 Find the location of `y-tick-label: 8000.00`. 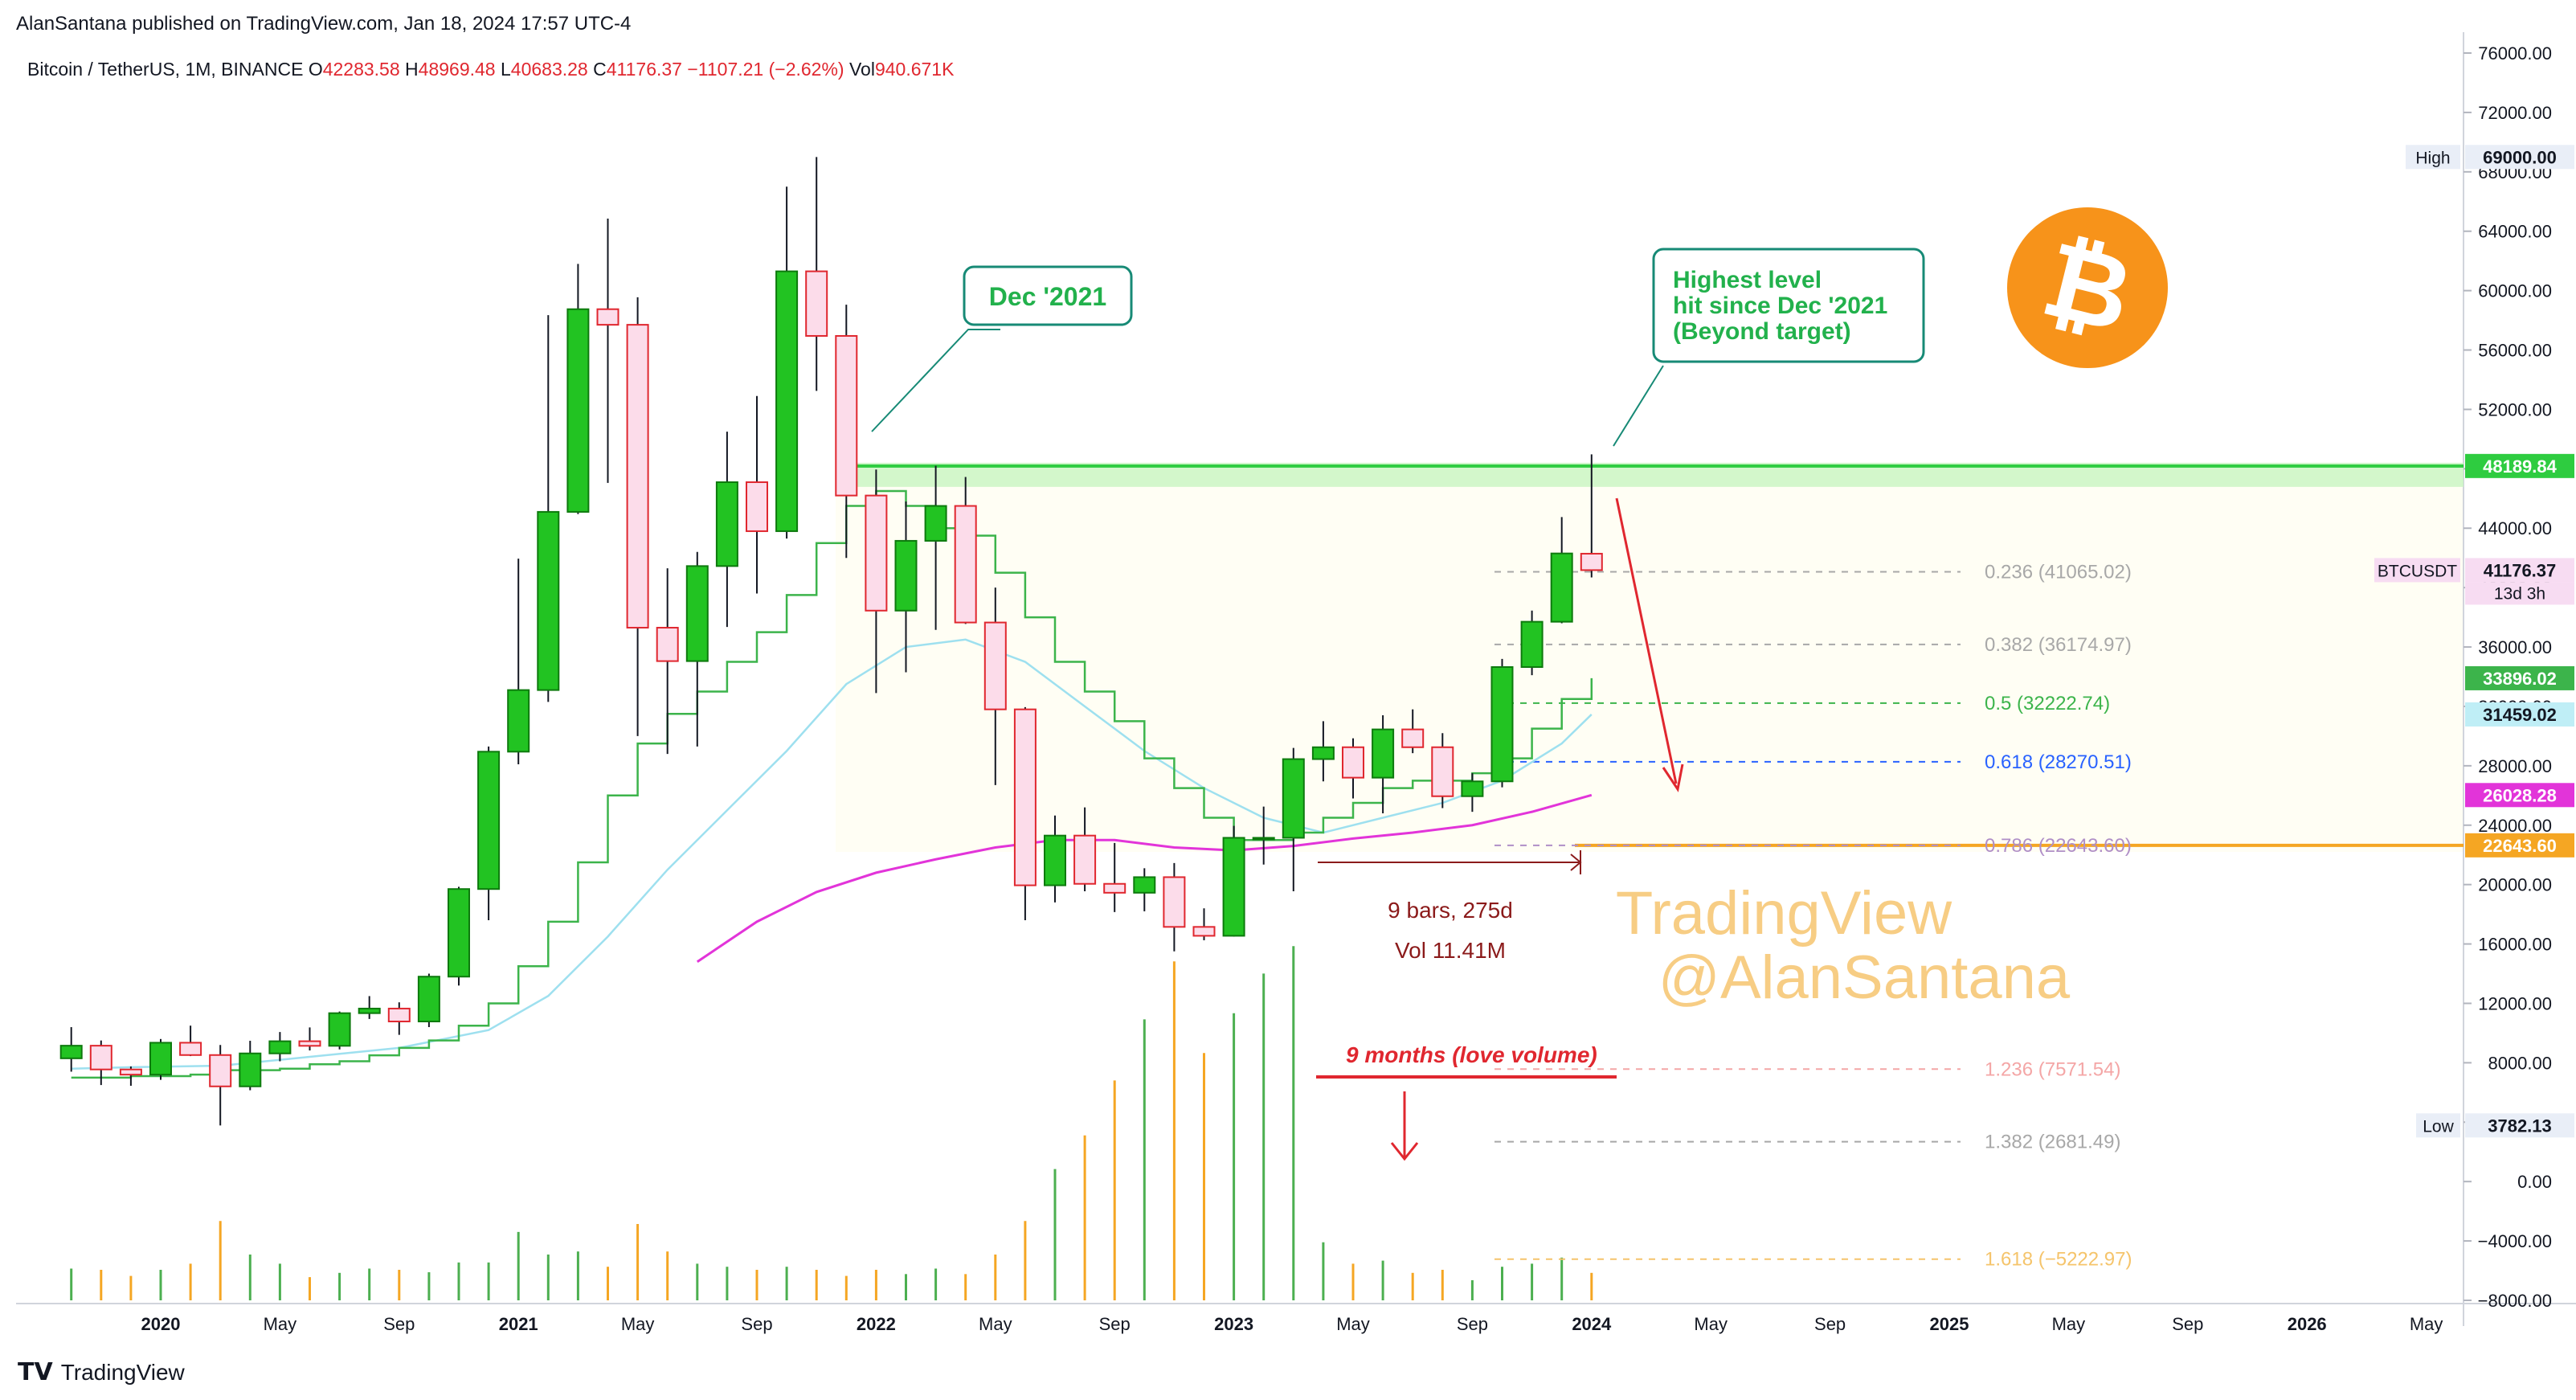

y-tick-label: 8000.00 is located at coordinates (2520, 1063).